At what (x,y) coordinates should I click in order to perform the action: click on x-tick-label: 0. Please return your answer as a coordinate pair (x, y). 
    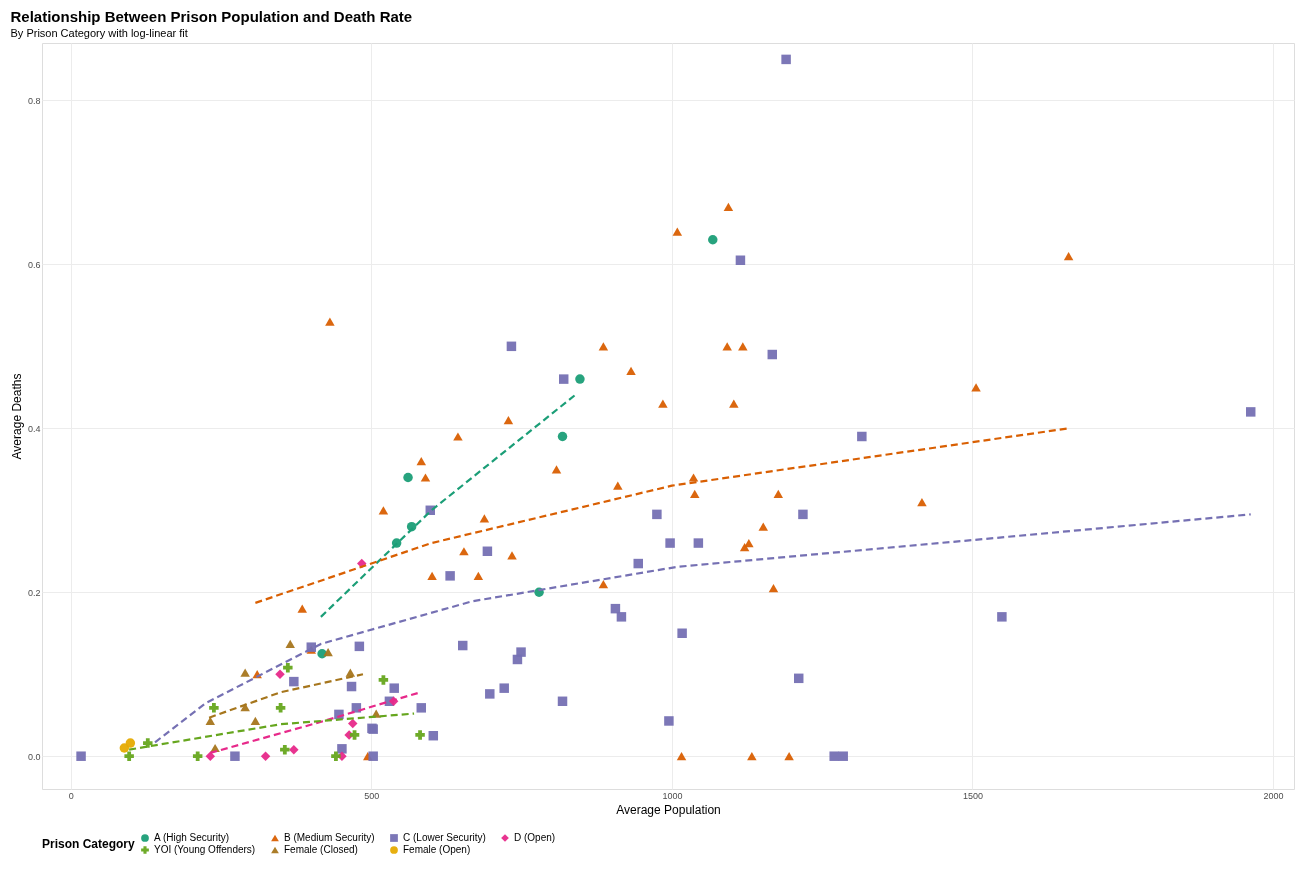
    Looking at the image, I should click on (71, 795).